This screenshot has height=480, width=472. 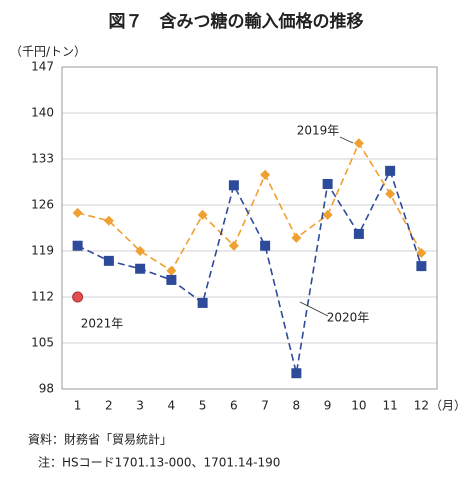 I want to click on series-label: 2021年, so click(x=102, y=324).